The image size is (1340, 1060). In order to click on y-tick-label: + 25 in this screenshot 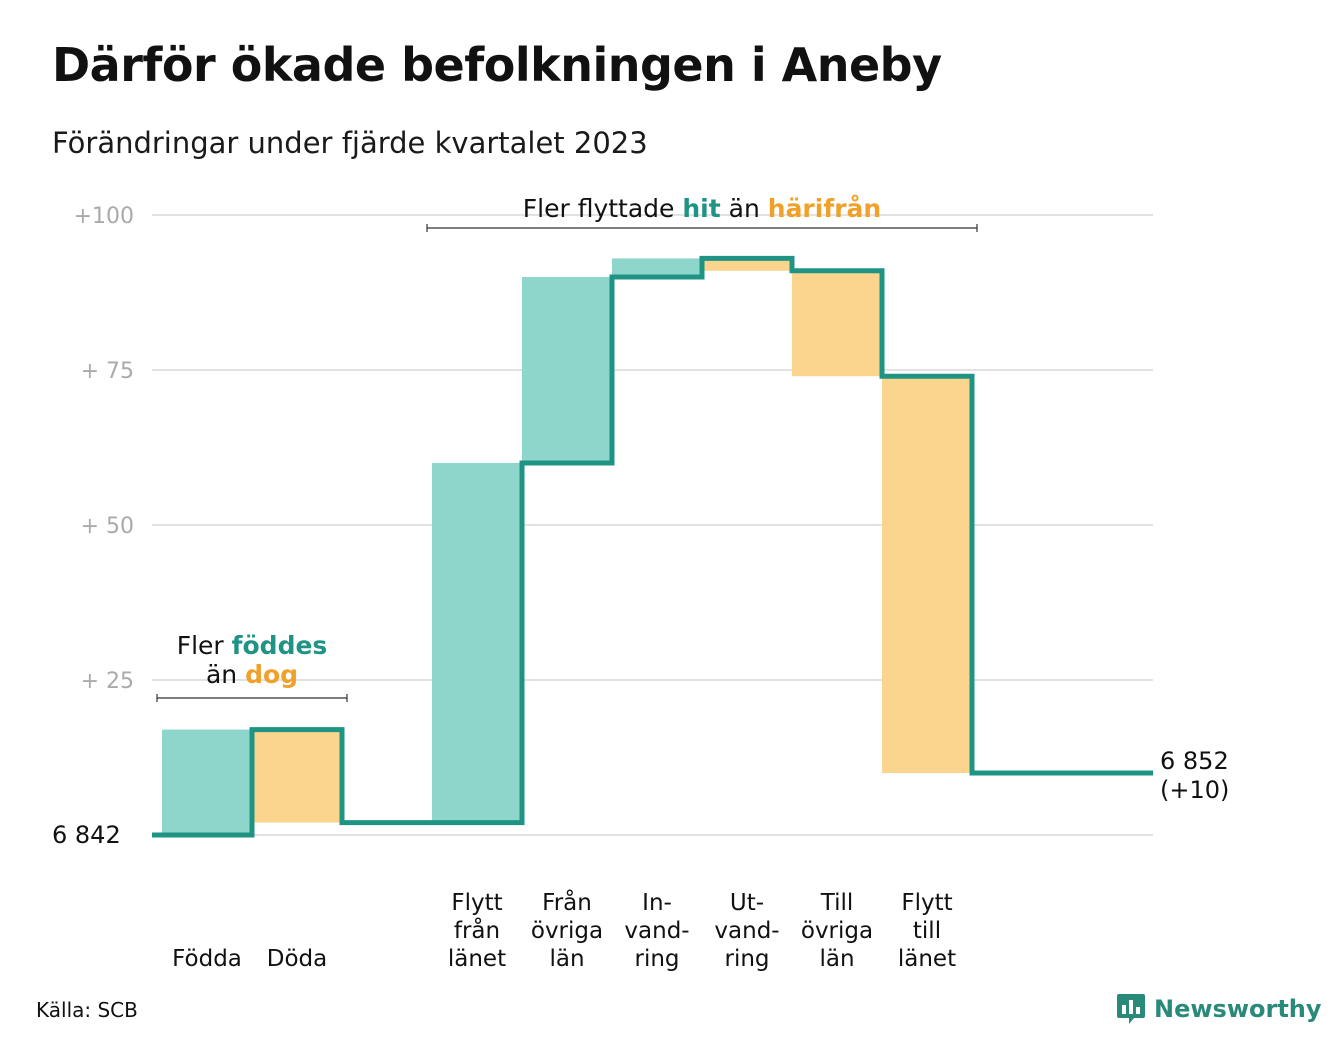, I will do `click(107, 681)`.